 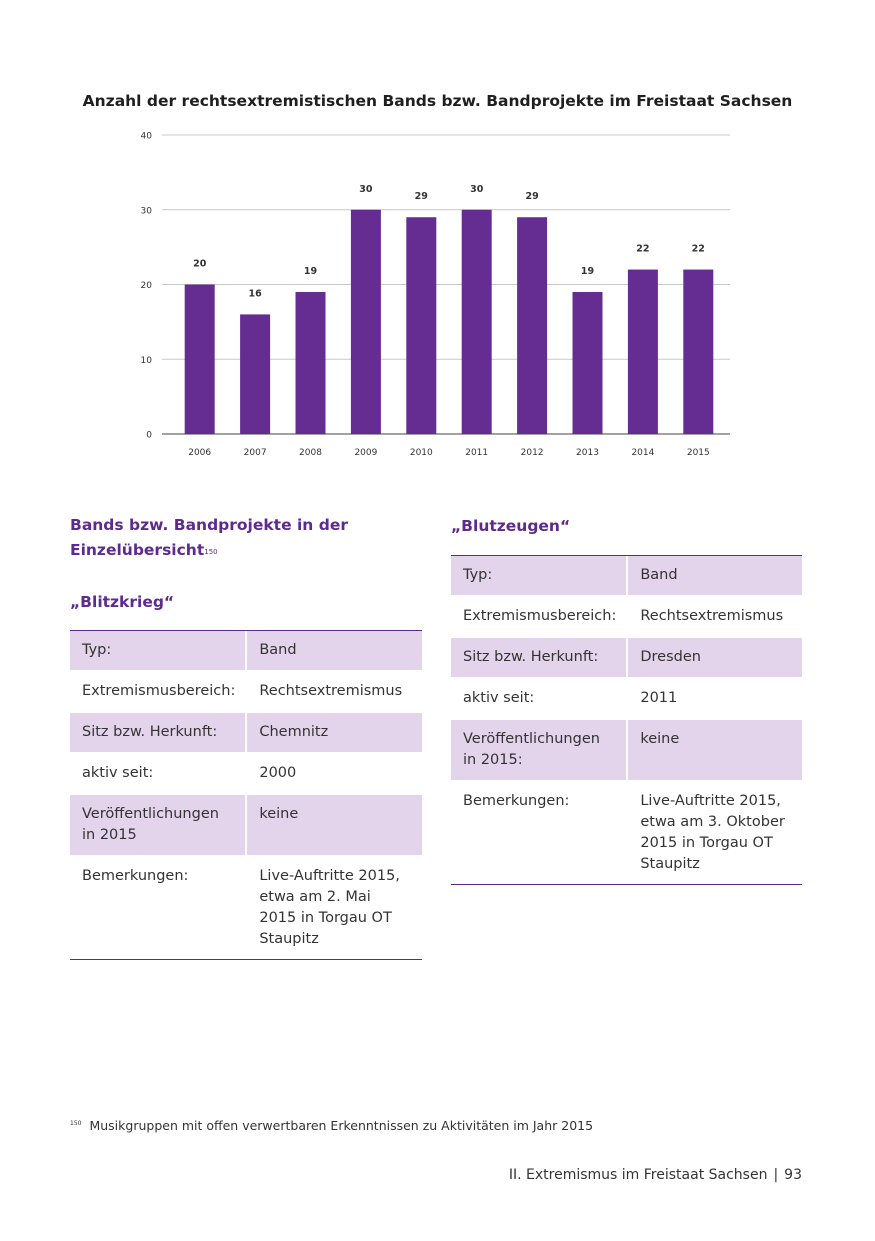 I want to click on row-label: Veröffentlichungen in 2015:, so click(x=540, y=751).